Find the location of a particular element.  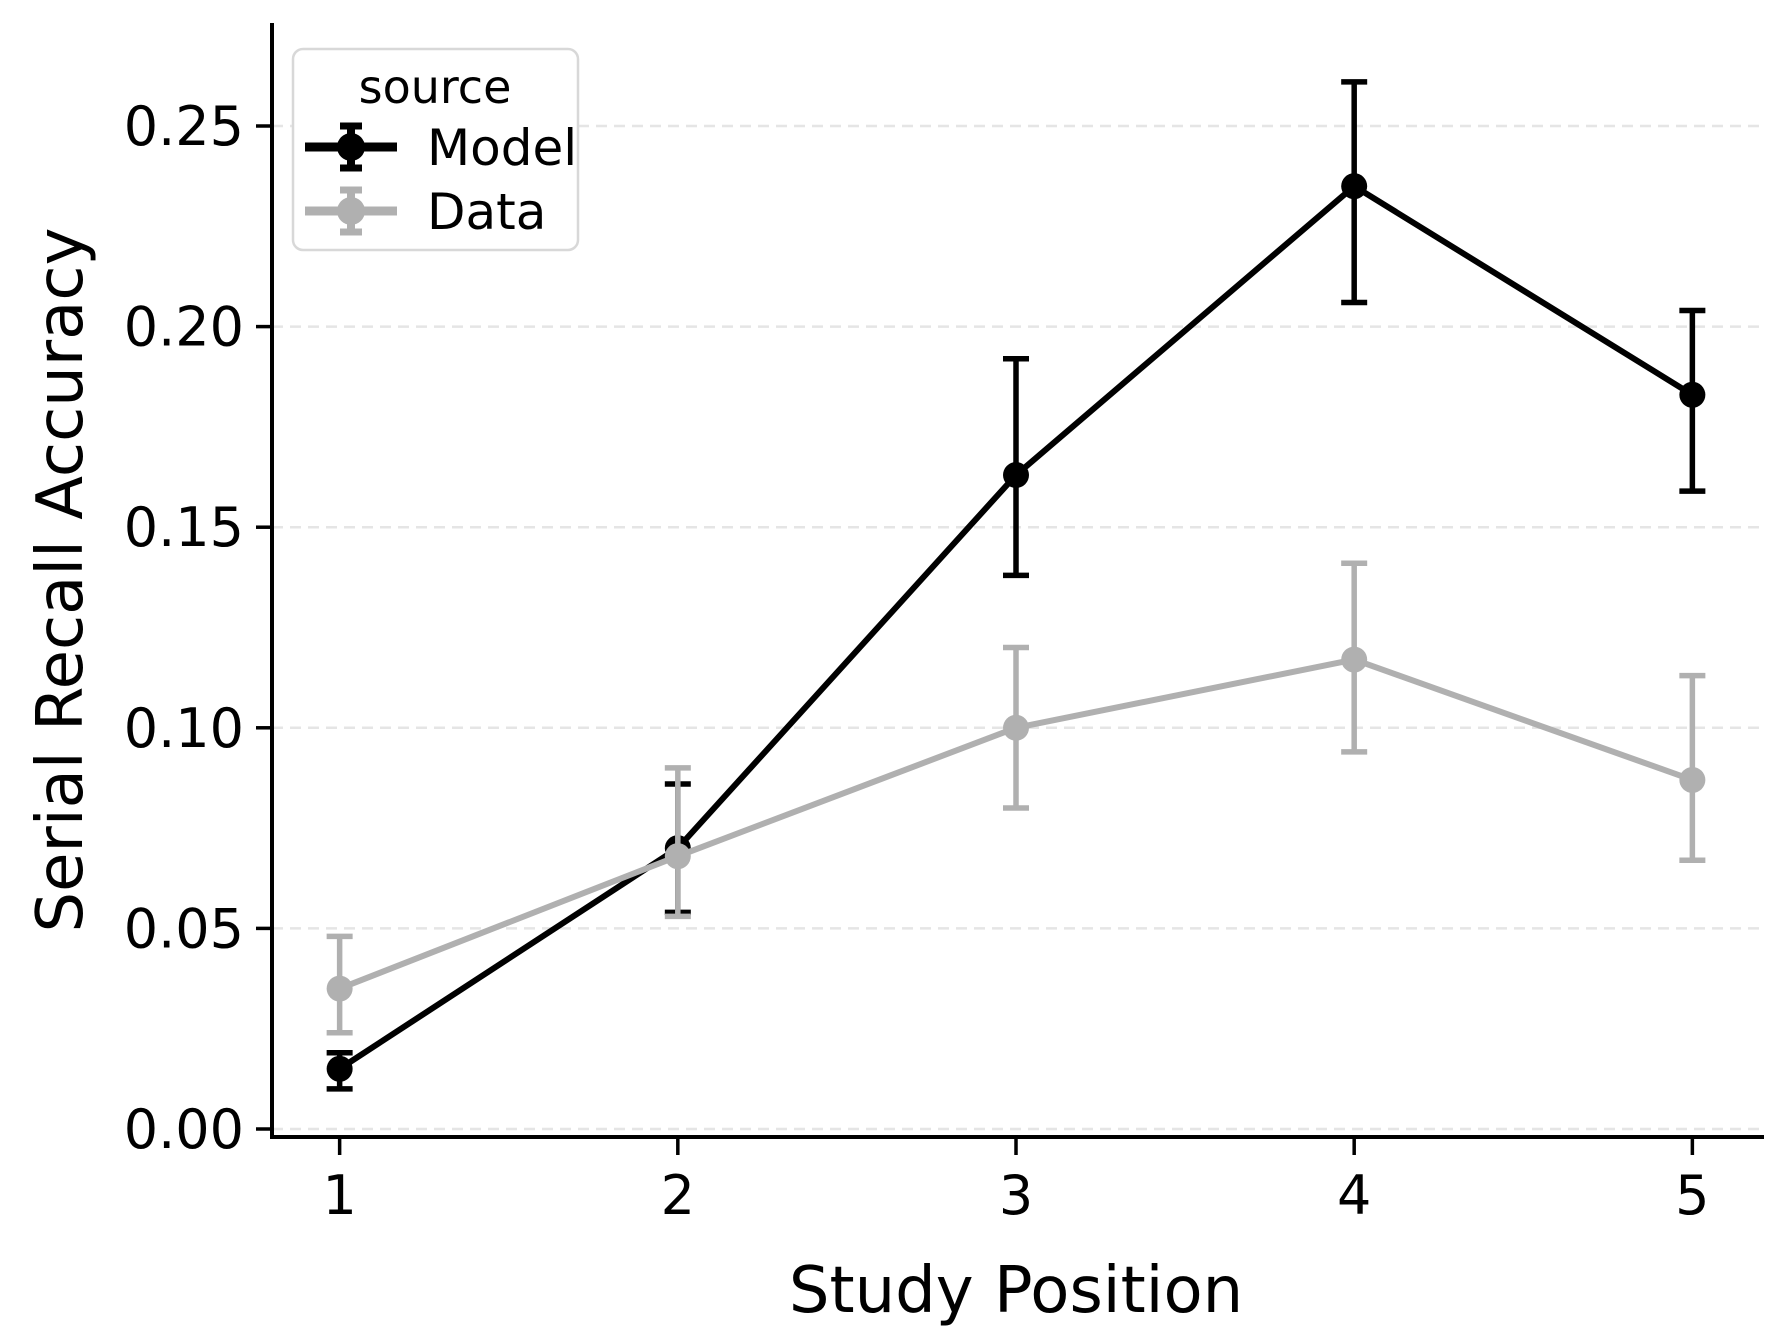

legend-glyph-model is located at coordinates (351, 147).